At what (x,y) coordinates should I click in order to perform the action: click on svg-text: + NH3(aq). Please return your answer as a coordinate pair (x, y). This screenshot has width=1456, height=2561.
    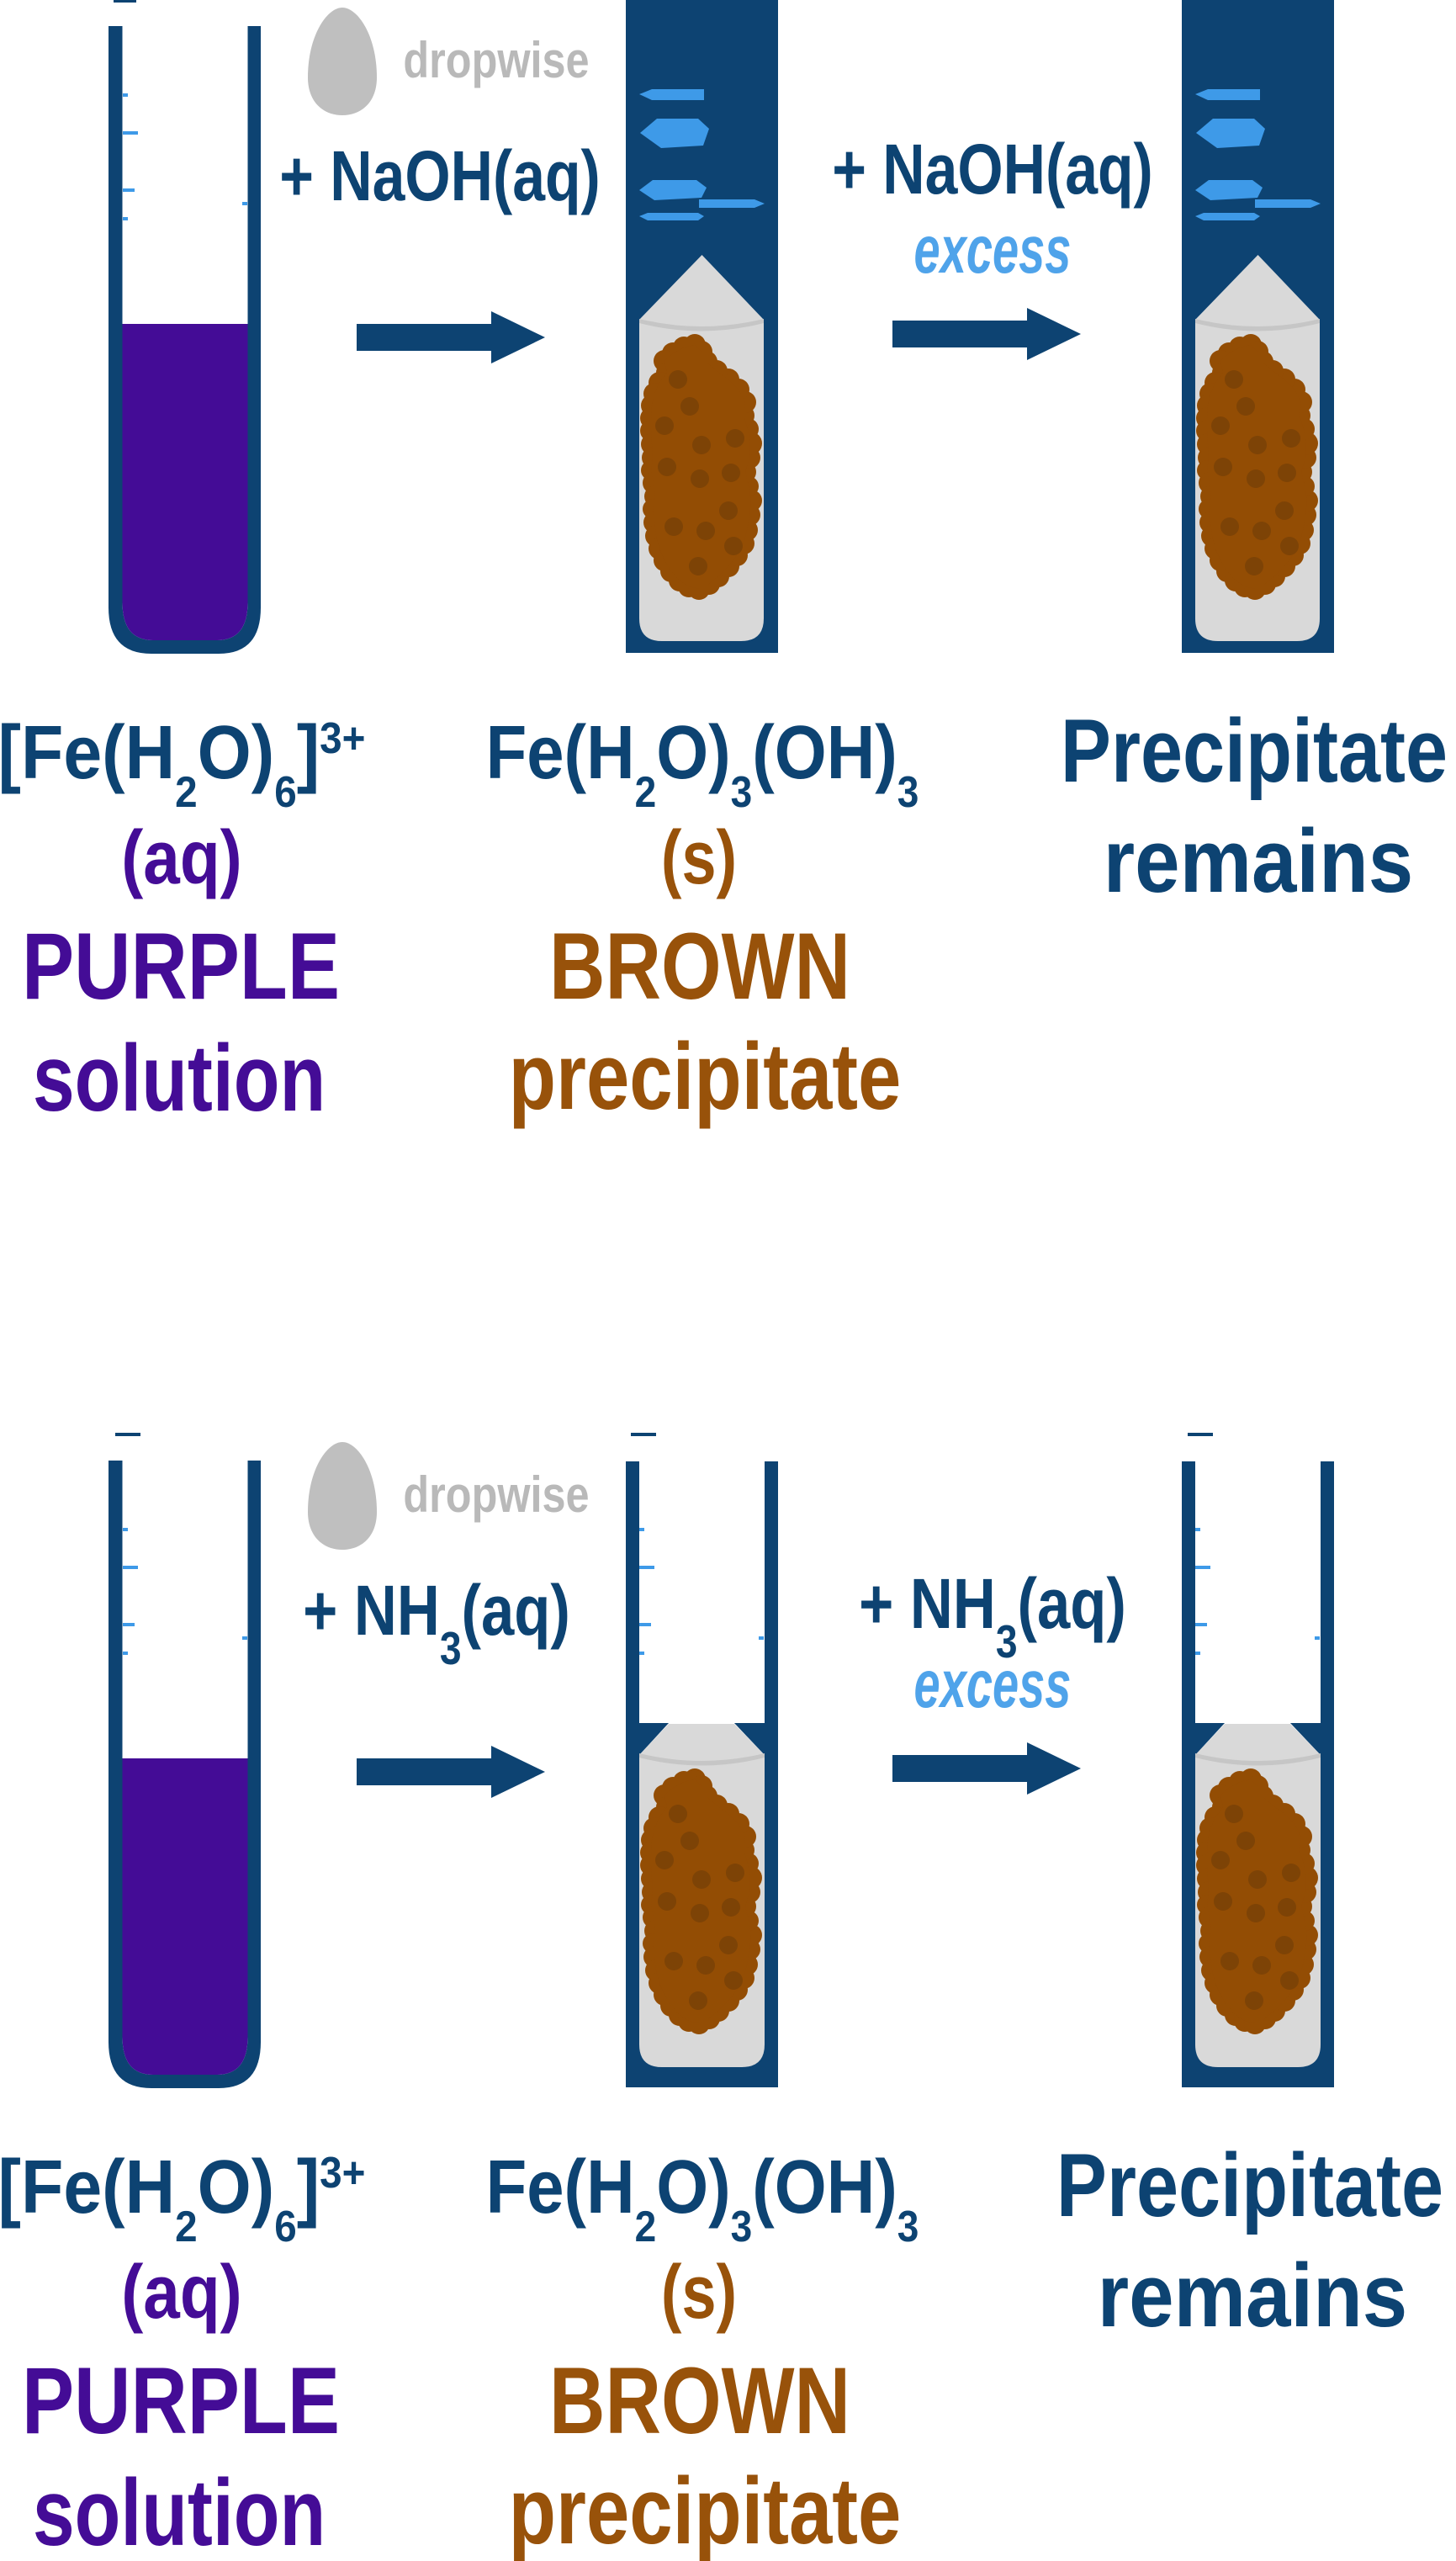
    Looking at the image, I should click on (436, 1623).